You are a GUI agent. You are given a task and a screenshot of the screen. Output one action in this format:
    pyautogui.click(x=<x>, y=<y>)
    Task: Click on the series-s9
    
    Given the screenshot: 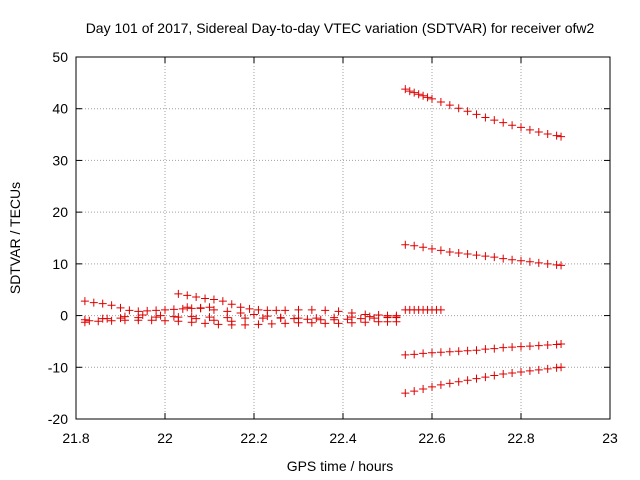 What is the action you would take?
    pyautogui.click(x=240, y=322)
    